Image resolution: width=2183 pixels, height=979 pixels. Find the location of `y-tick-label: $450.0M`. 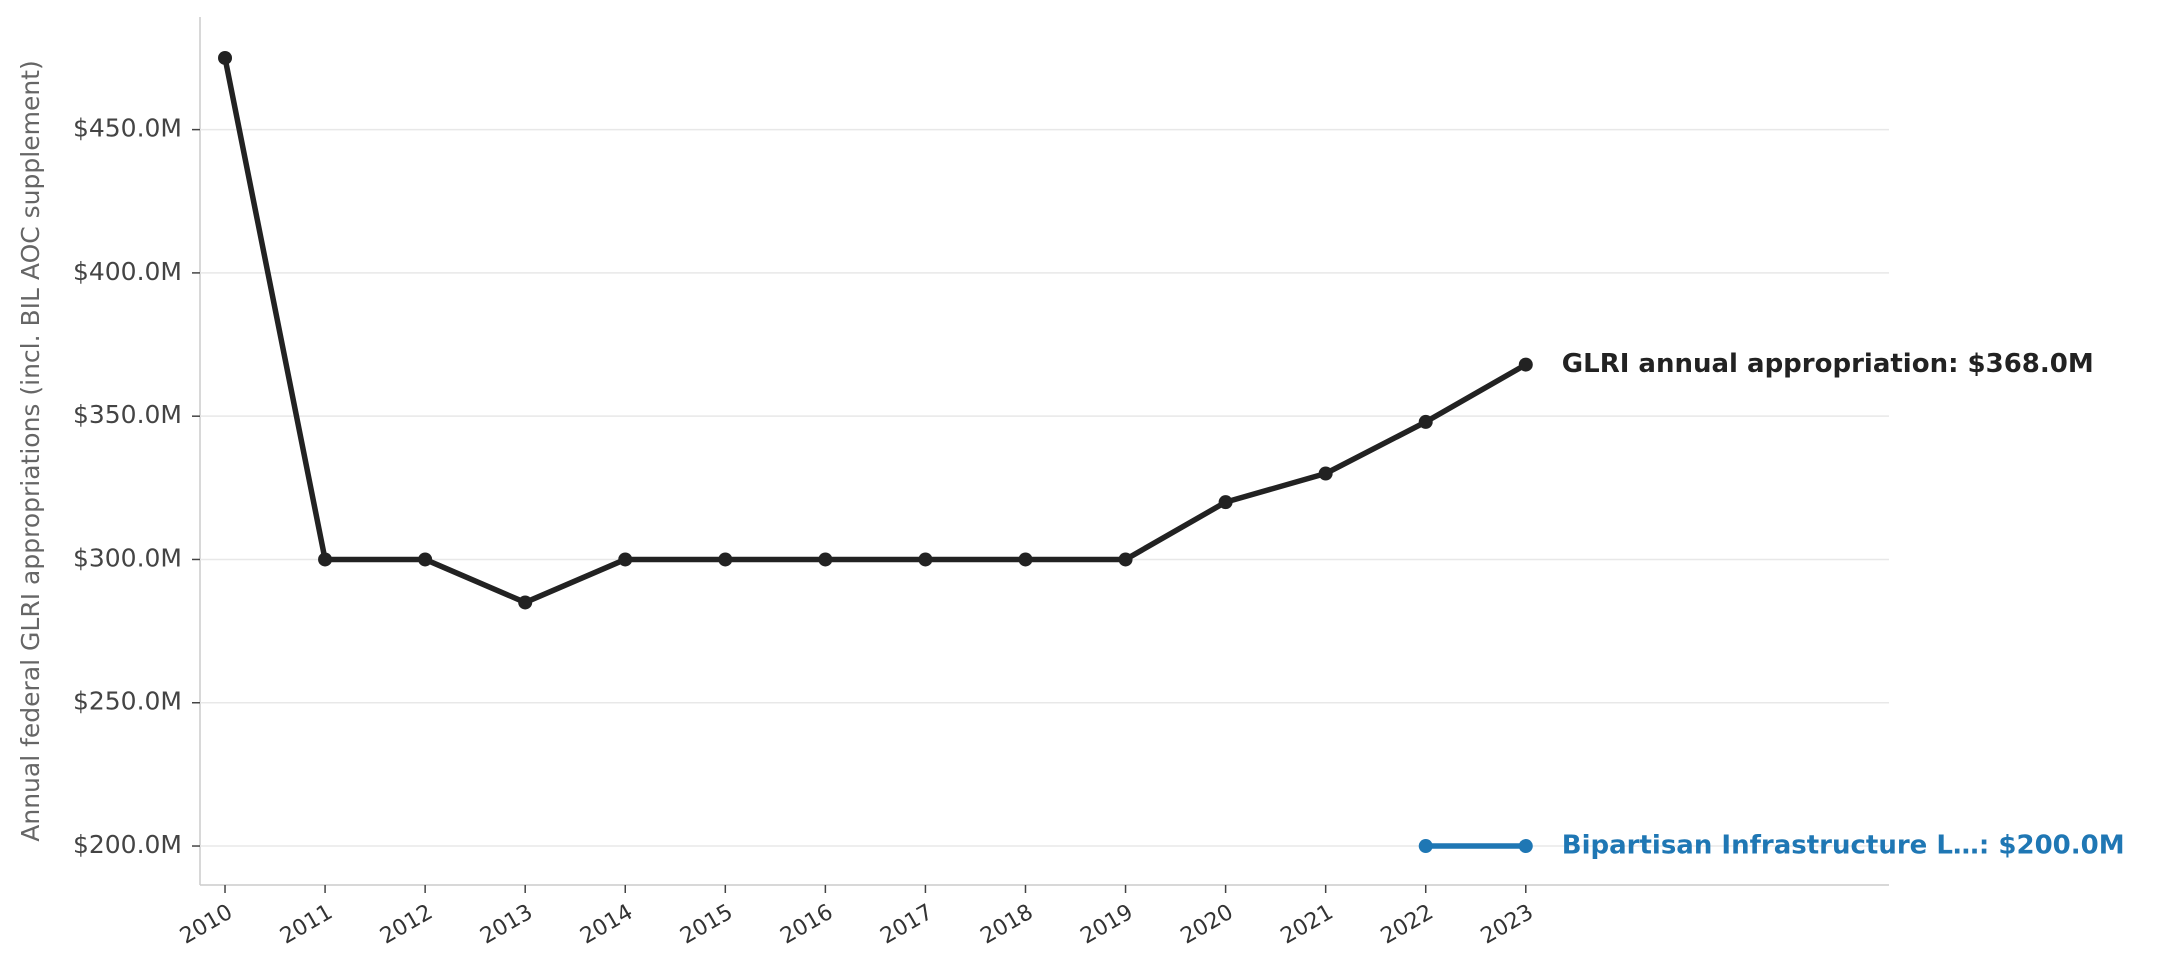

y-tick-label: $450.0M is located at coordinates (127, 128).